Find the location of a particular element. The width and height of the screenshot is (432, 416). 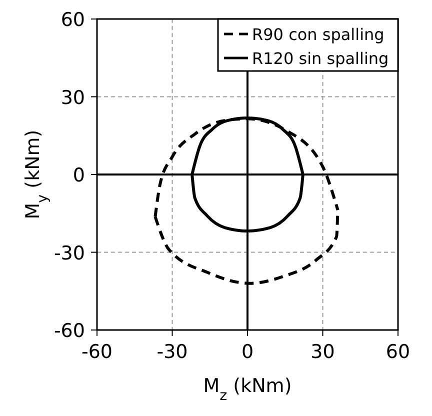

x-tick-label: -30 is located at coordinates (172, 352).